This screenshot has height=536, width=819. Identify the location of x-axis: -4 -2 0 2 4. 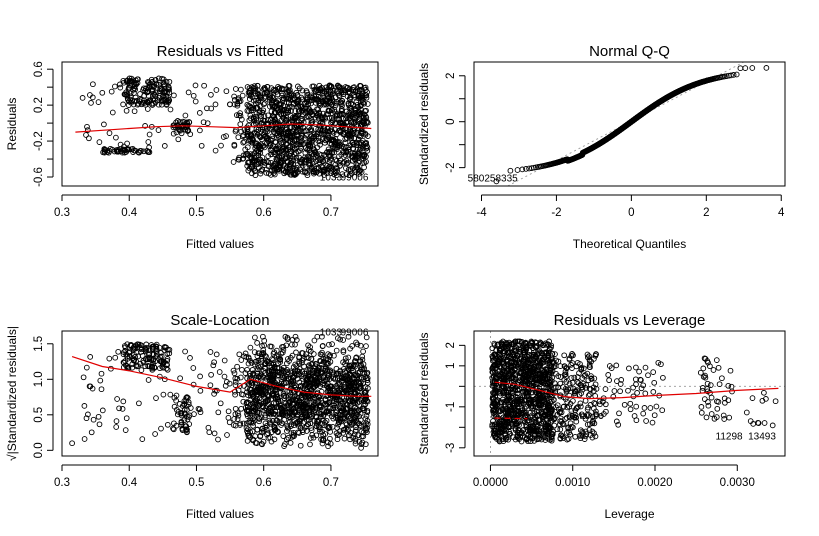
(630, 206).